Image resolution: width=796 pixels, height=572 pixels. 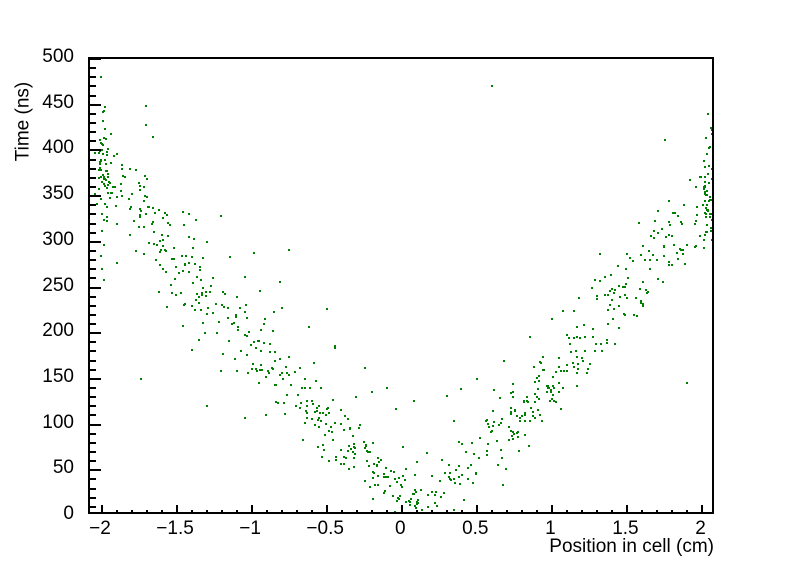 I want to click on y-tick-label: 100, so click(x=58, y=422).